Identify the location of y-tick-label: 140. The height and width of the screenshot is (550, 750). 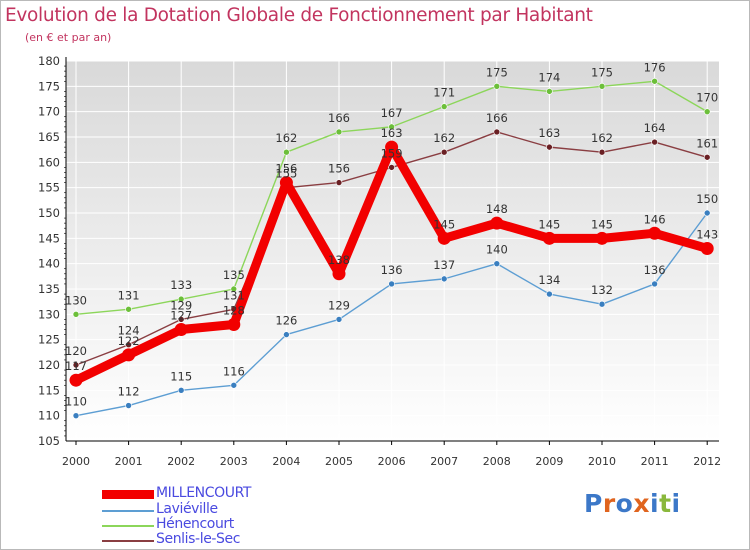
(49, 264).